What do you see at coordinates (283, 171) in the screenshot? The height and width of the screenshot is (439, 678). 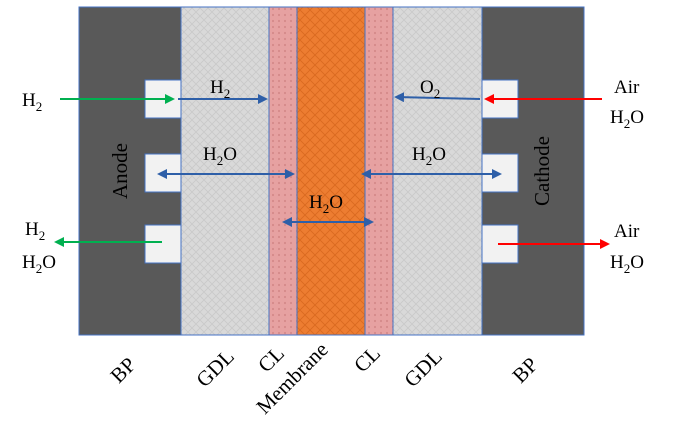 I see `cl-left-layer` at bounding box center [283, 171].